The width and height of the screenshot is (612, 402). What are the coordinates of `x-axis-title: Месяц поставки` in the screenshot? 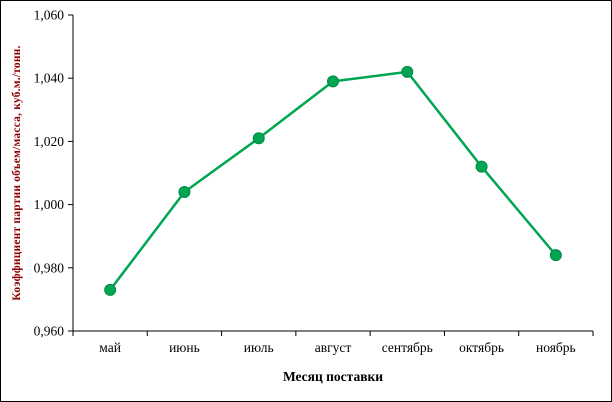 It's located at (333, 376).